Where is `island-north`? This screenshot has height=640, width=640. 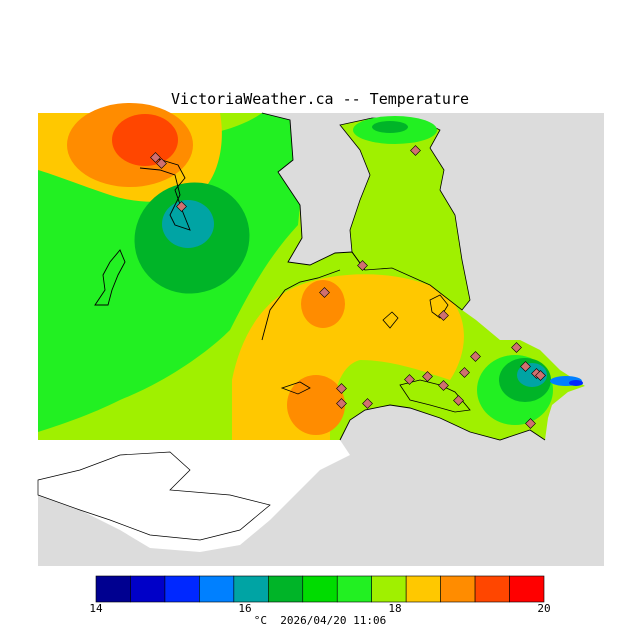 island-north is located at coordinates (405, 214).